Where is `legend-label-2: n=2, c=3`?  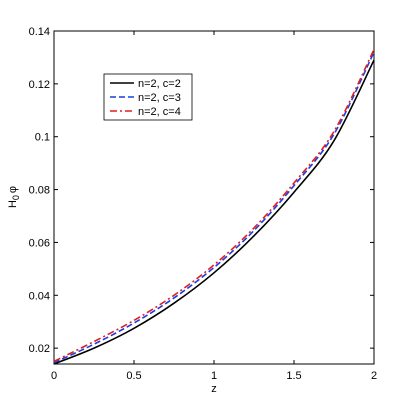 legend-label-2: n=2, c=3 is located at coordinates (159, 98).